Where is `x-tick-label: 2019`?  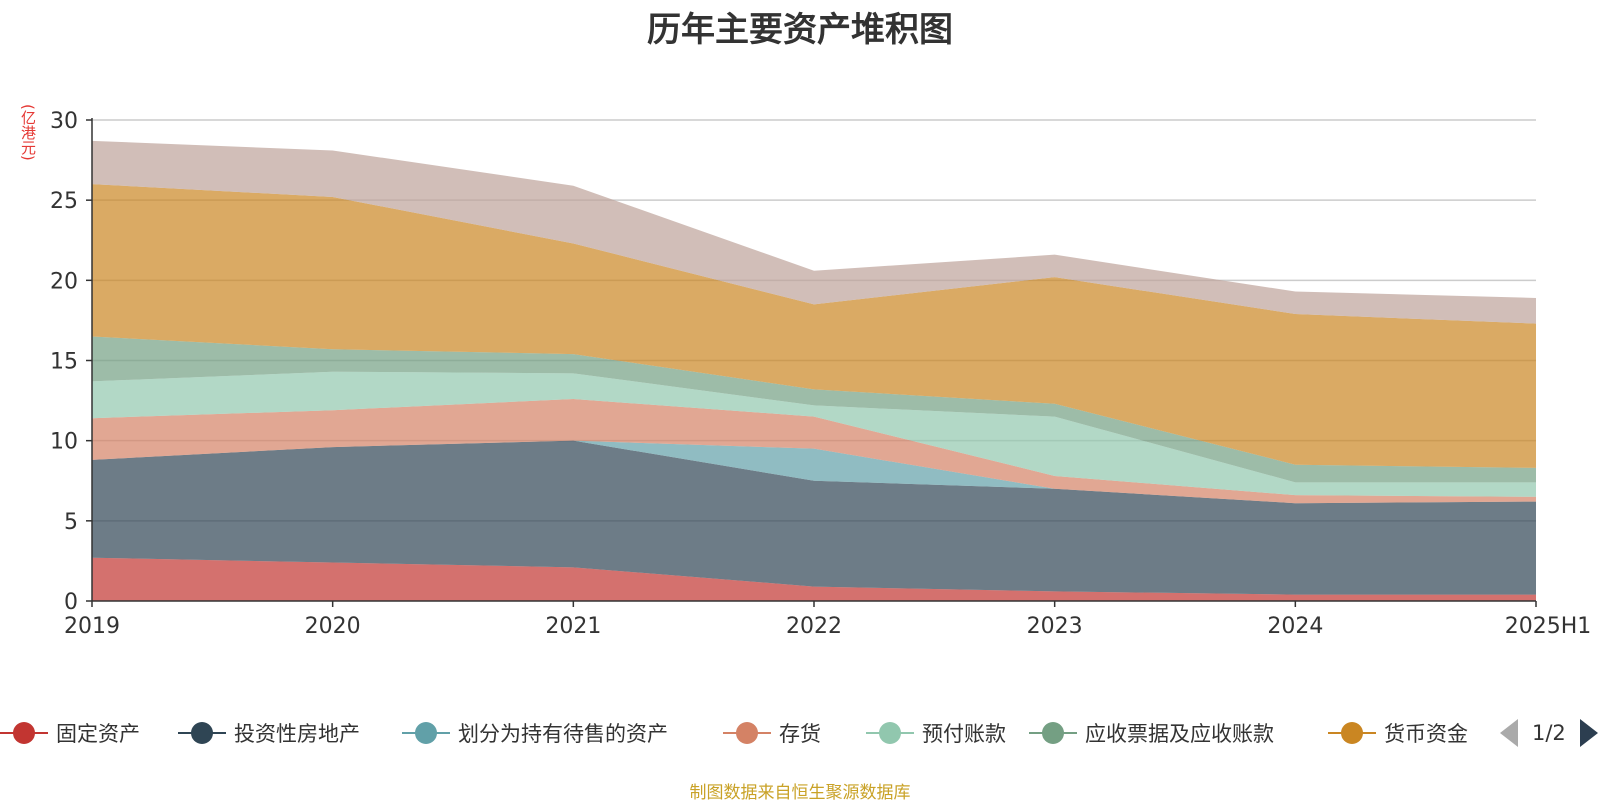
x-tick-label: 2019 is located at coordinates (92, 626).